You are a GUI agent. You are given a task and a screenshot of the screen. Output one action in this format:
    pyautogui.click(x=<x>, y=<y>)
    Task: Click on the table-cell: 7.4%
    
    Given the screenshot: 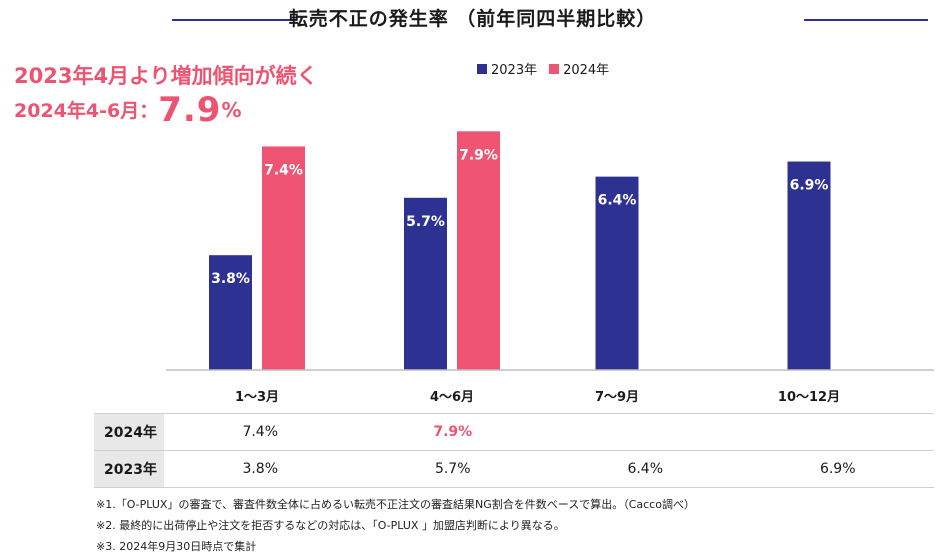 What is the action you would take?
    pyautogui.click(x=260, y=432)
    